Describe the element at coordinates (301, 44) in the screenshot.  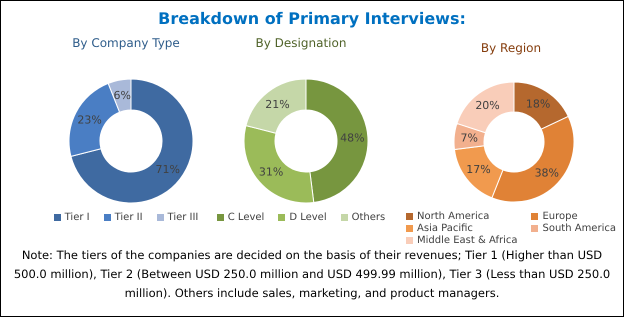
I see `chart-subtitle: By Designation` at that location.